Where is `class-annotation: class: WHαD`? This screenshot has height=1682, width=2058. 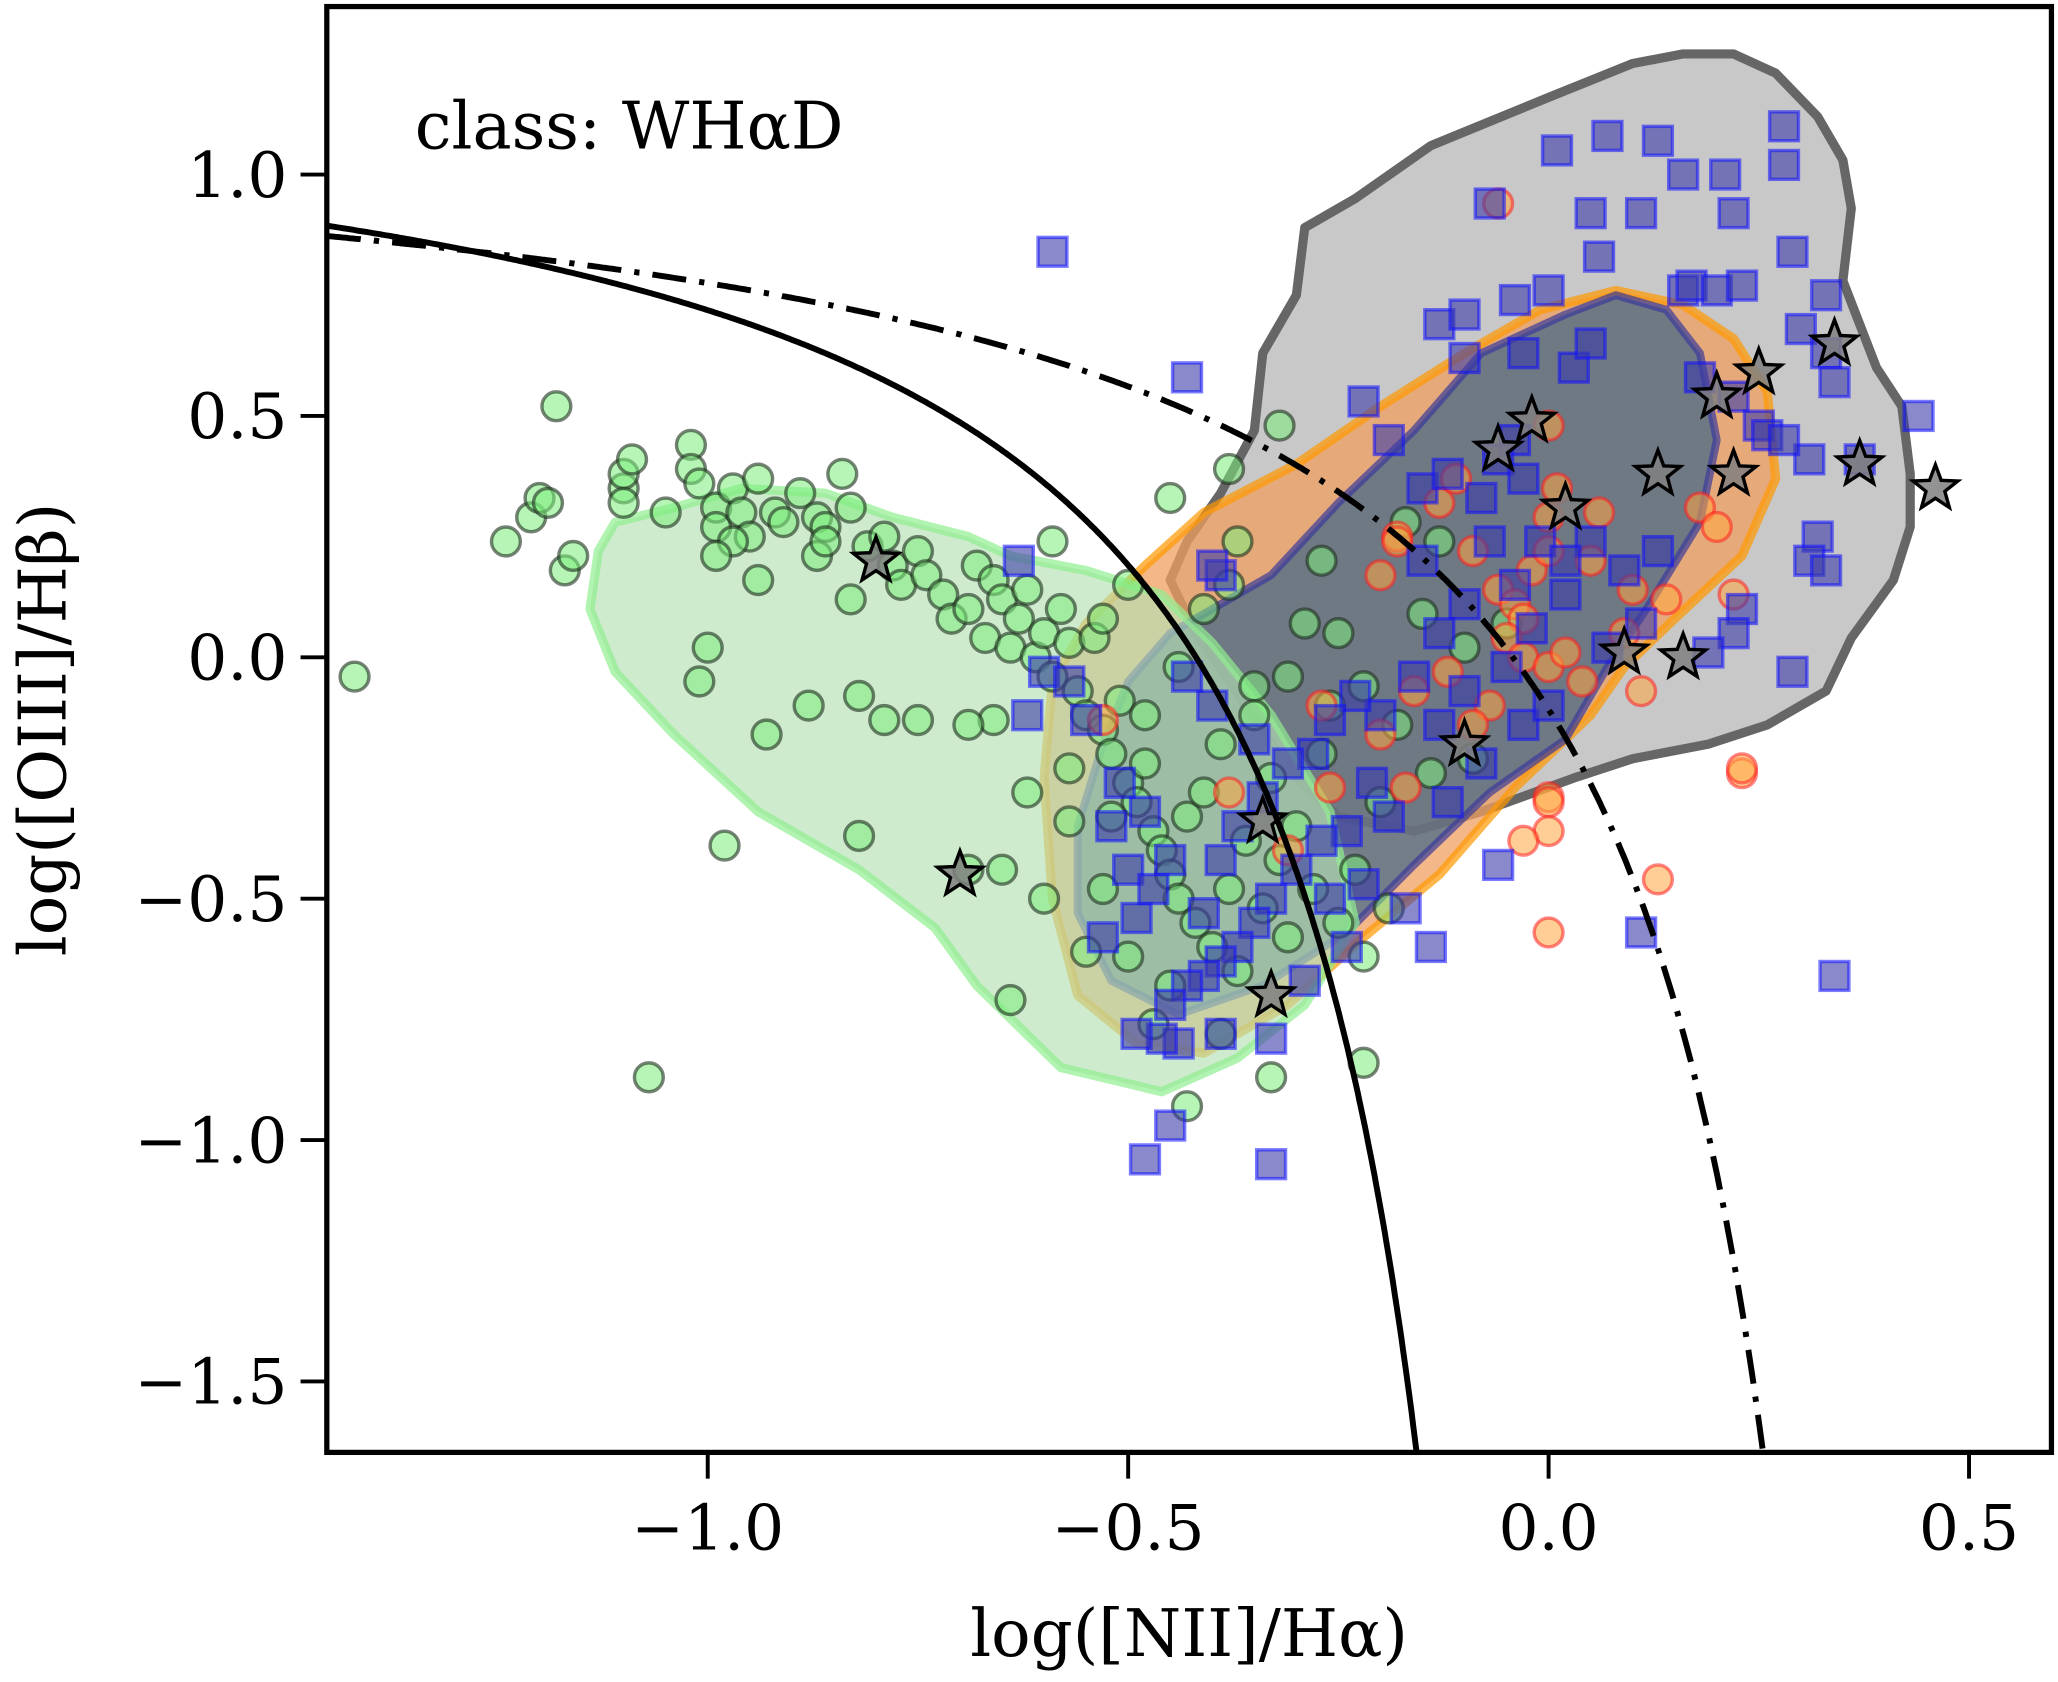
class-annotation: class: WHαD is located at coordinates (629, 126).